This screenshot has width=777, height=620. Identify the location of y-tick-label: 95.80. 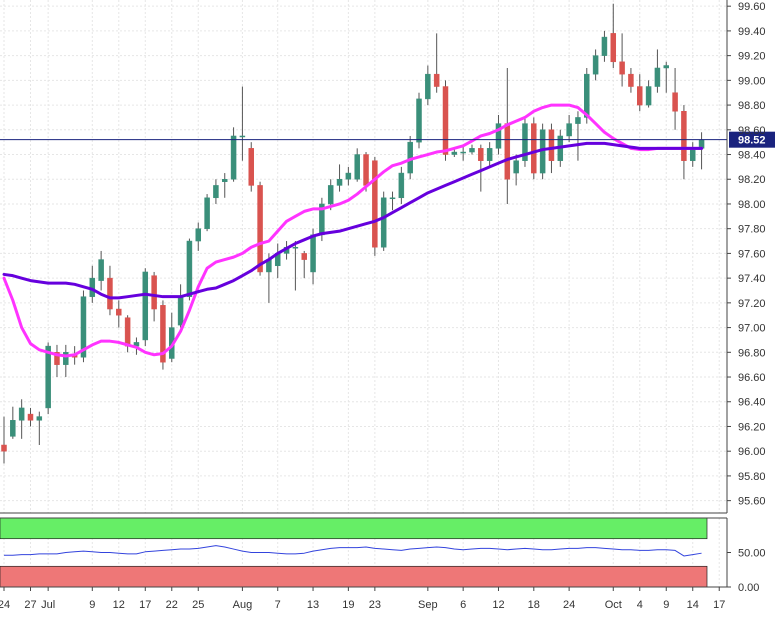
(752, 477).